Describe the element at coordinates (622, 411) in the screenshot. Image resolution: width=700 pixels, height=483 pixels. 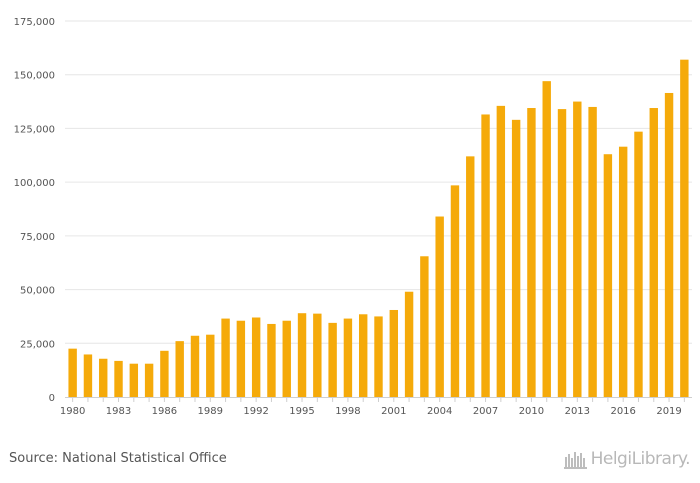
I see `x-tick-label: 2016` at that location.